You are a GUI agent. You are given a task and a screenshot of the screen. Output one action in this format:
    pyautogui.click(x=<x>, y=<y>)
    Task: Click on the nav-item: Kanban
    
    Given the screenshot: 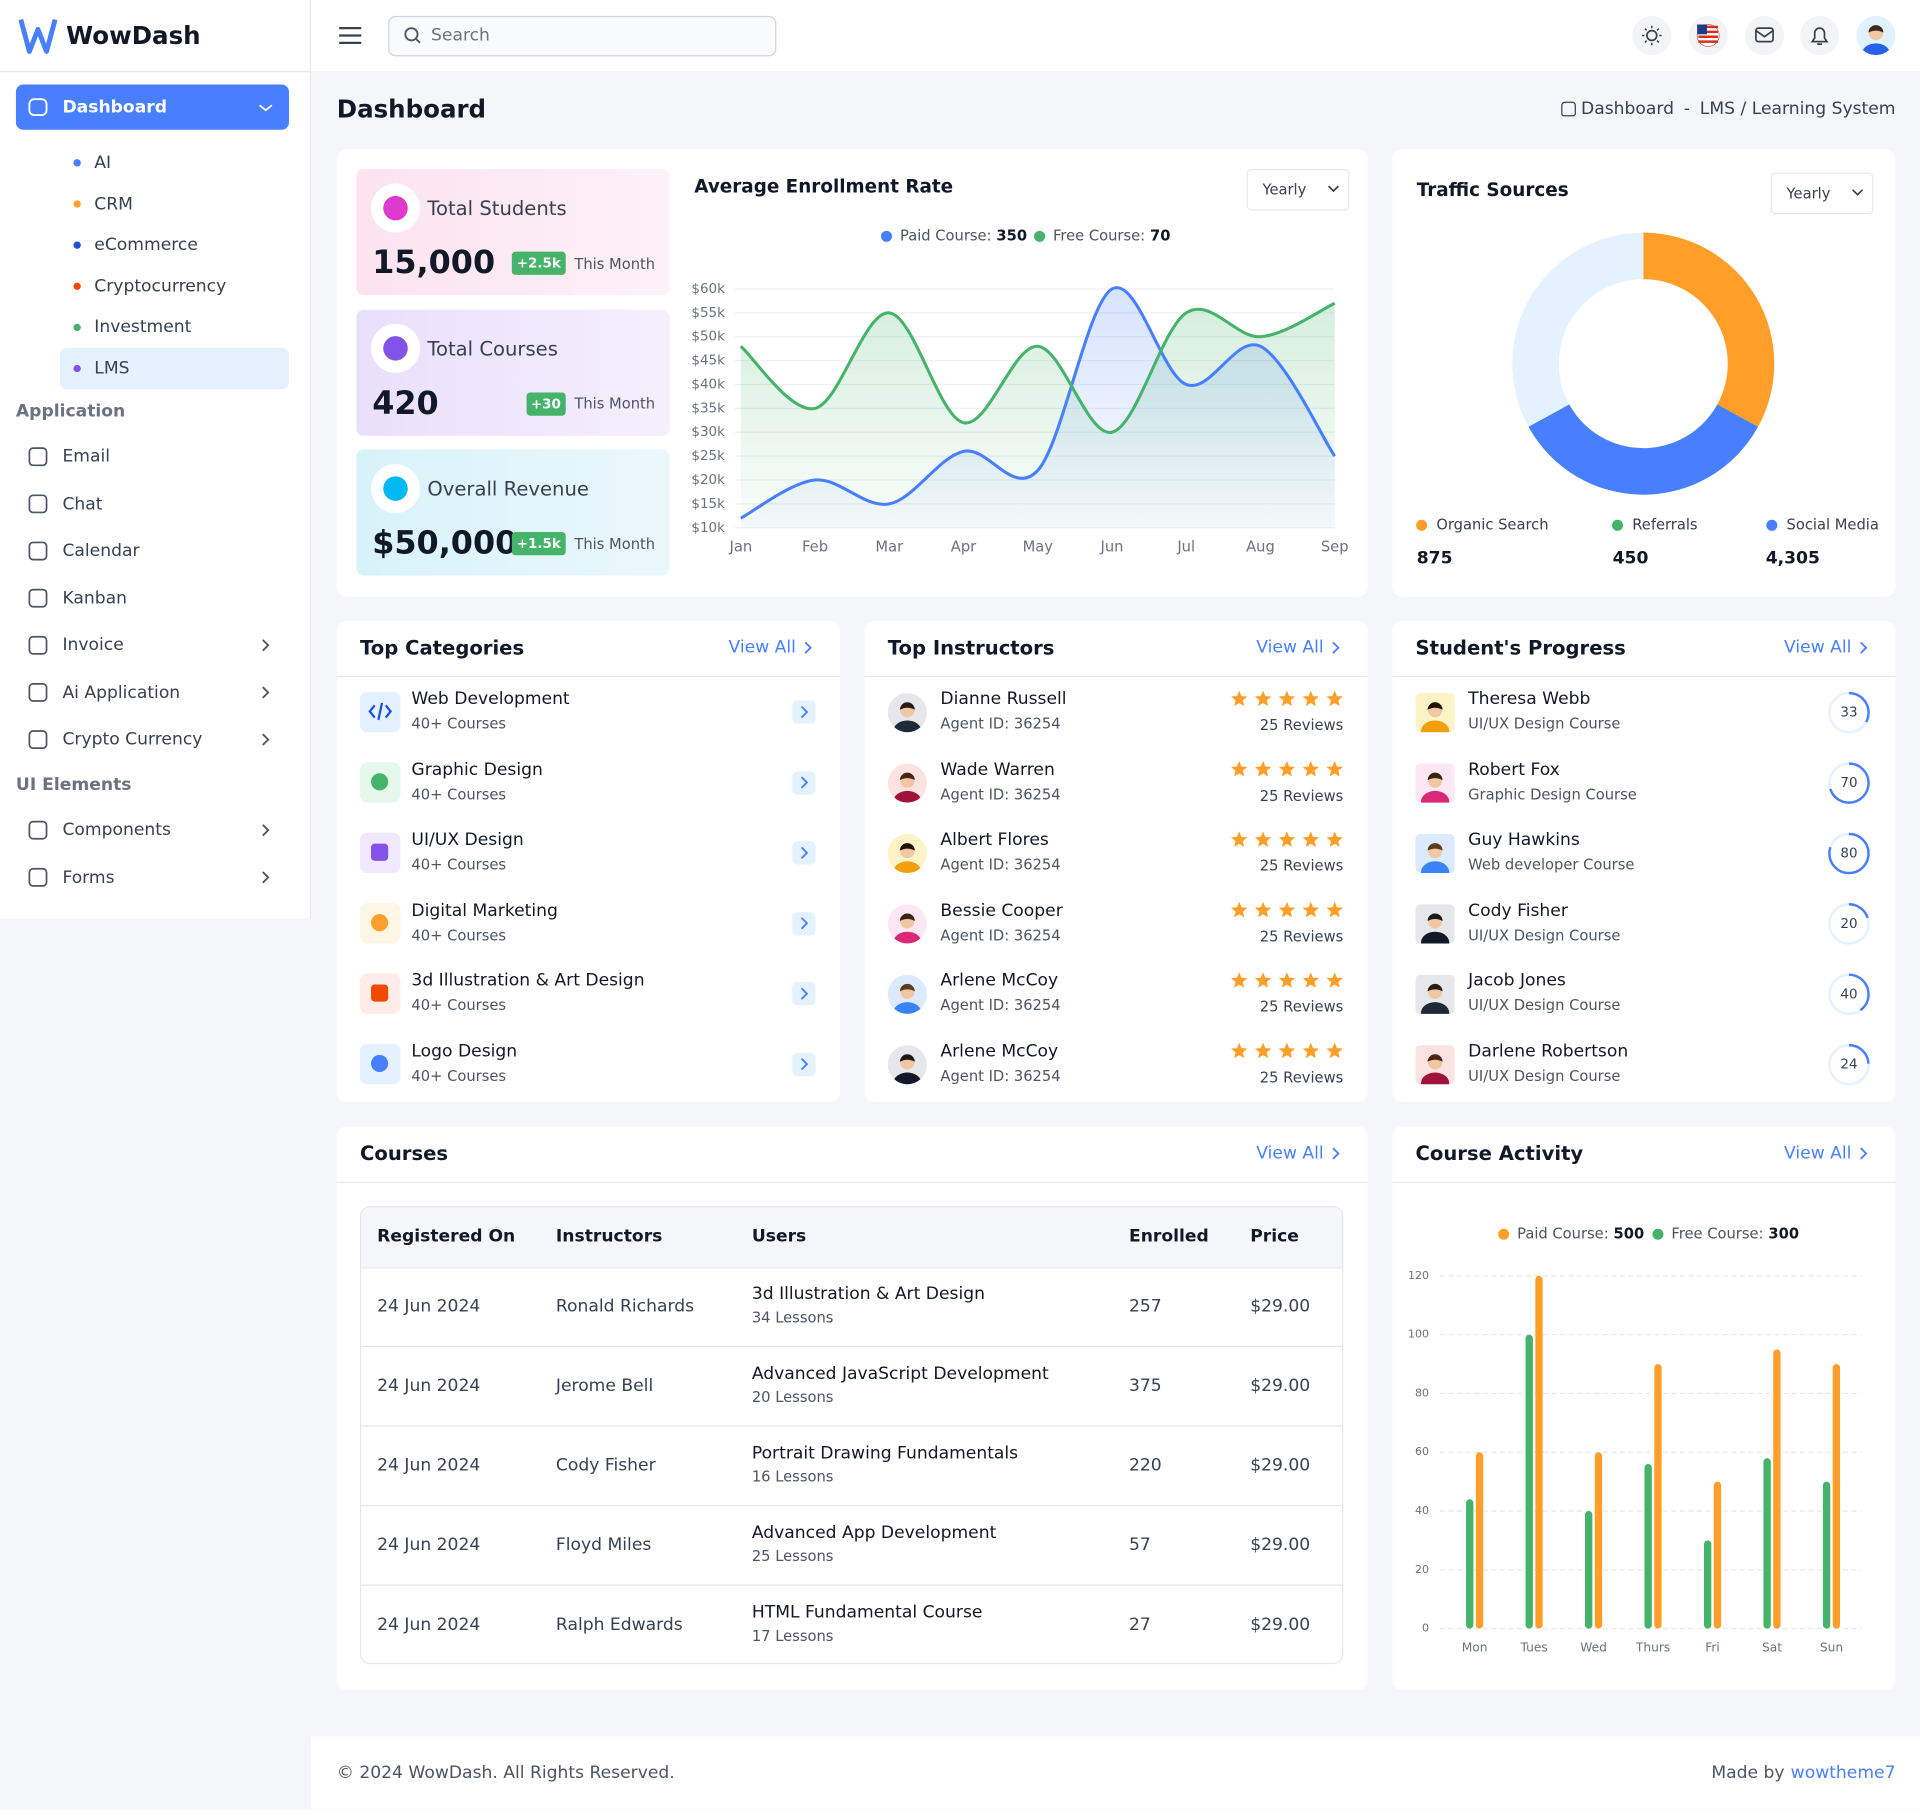 What is the action you would take?
    pyautogui.click(x=94, y=598)
    